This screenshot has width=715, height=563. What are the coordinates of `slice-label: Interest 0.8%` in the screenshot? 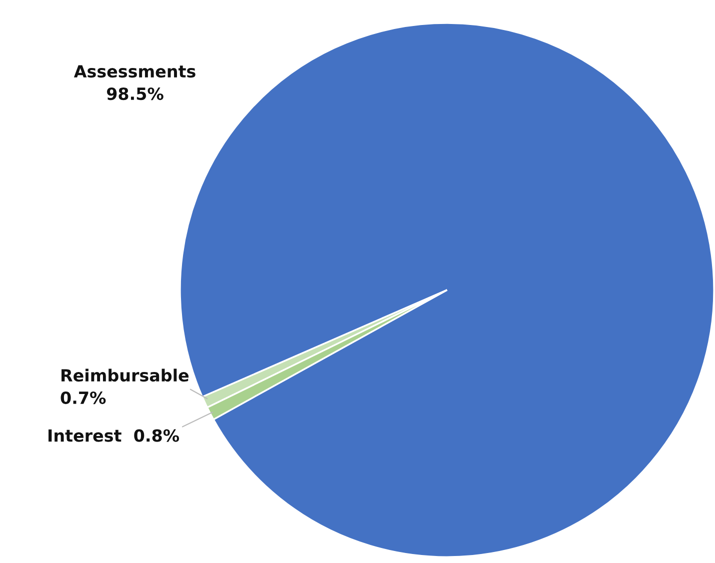 It's located at (114, 435).